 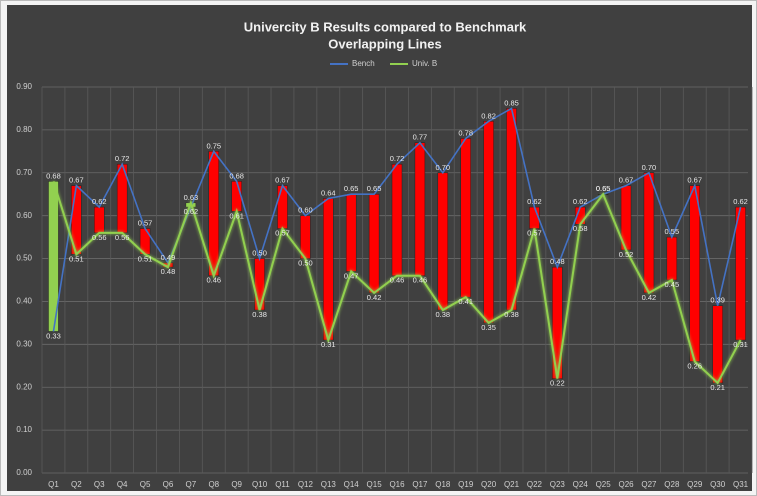 What do you see at coordinates (305, 210) in the screenshot?
I see `value-label: 0.60` at bounding box center [305, 210].